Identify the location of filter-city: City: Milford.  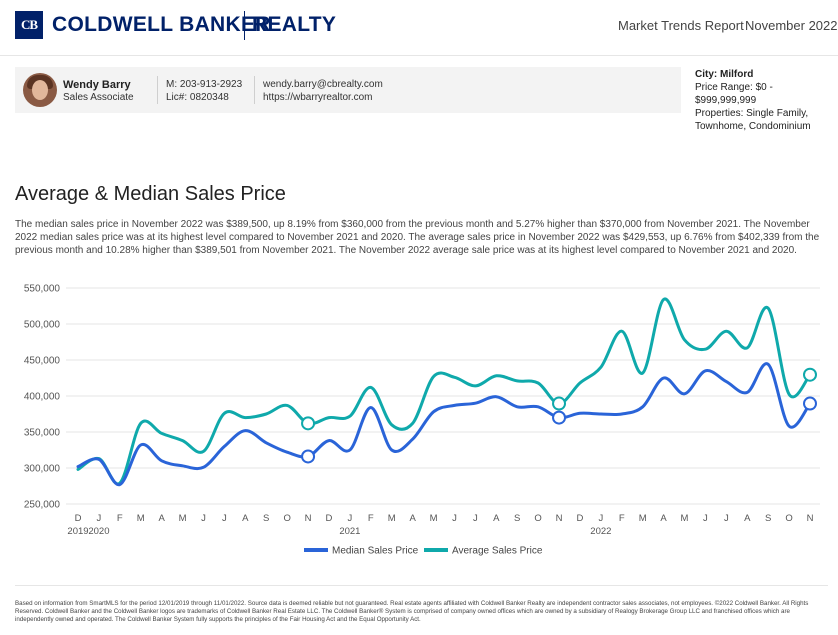
(724, 74).